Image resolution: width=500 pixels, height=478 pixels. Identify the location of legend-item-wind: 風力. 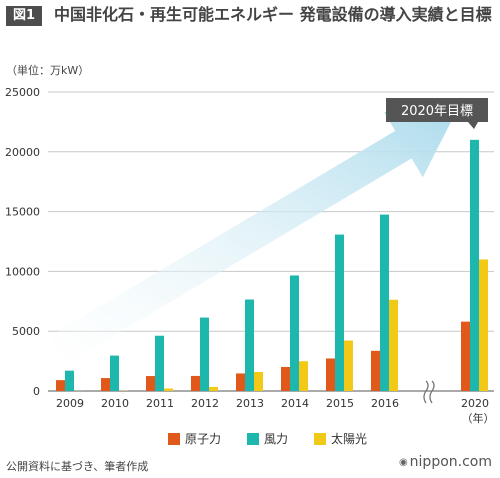
(267, 438).